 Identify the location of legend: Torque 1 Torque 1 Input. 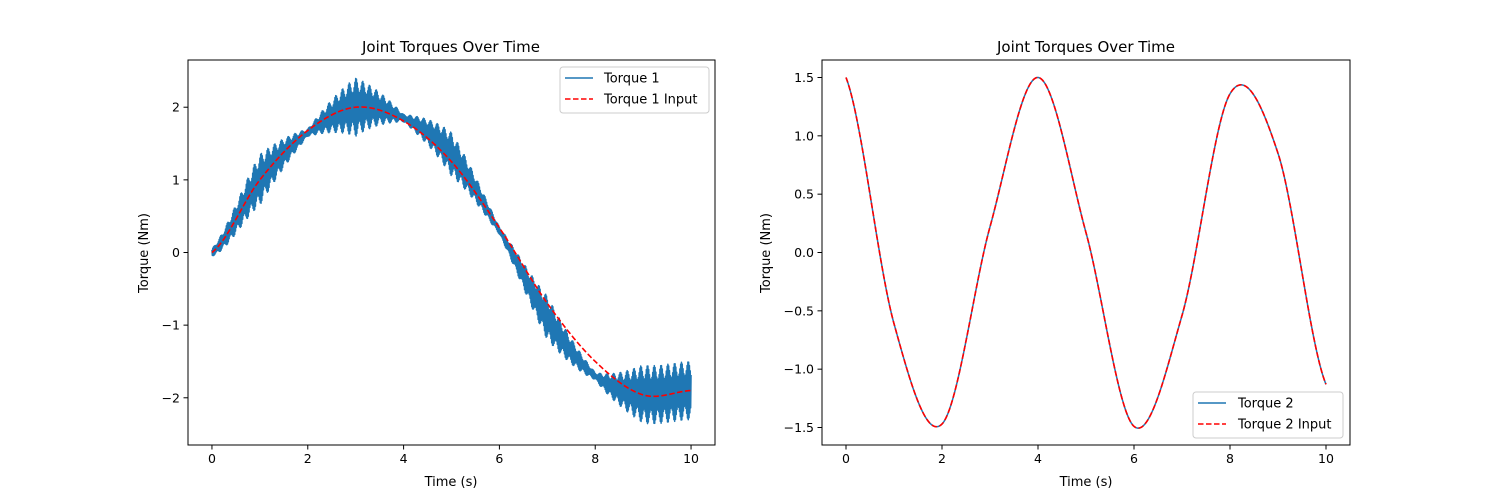
(634, 90).